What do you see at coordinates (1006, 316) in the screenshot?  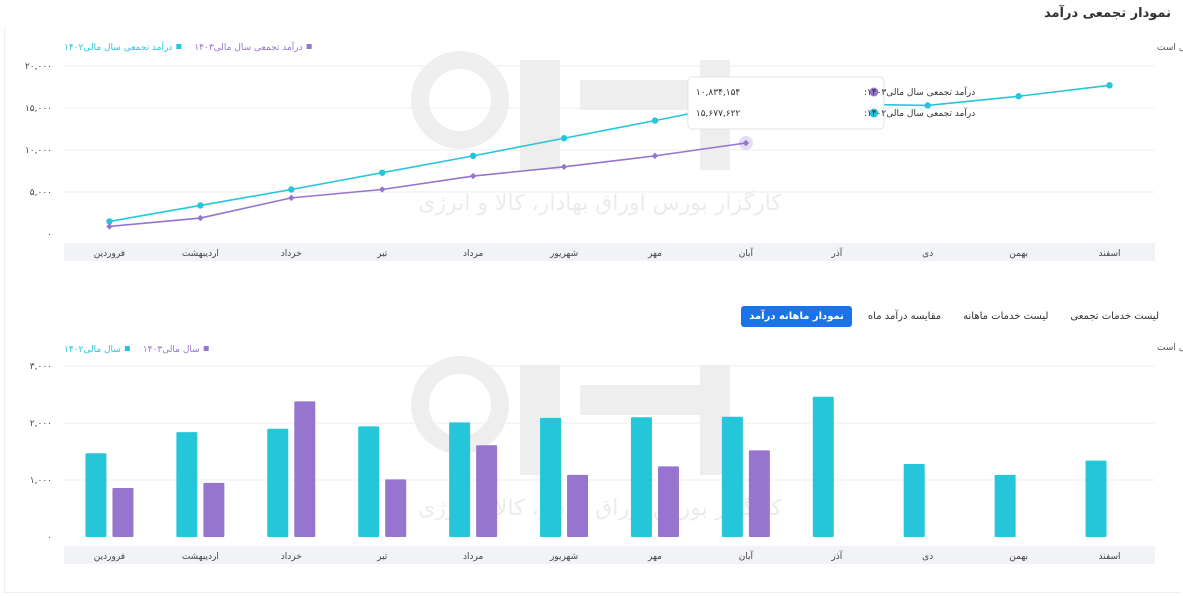 I see `tab-monthly-services-list: لیست خدمات ماهانه` at bounding box center [1006, 316].